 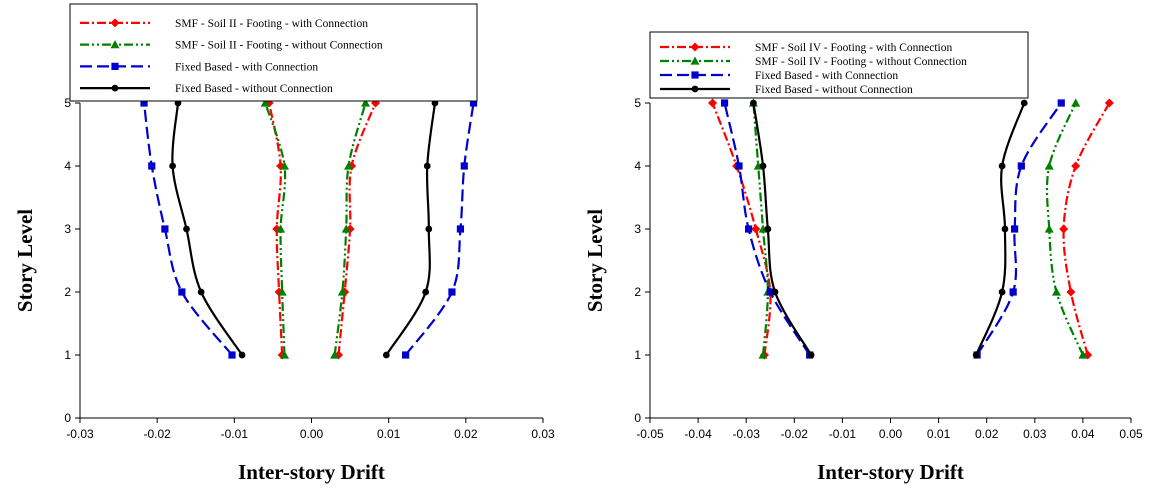 I want to click on y-tick-label: 1, so click(x=67, y=355).